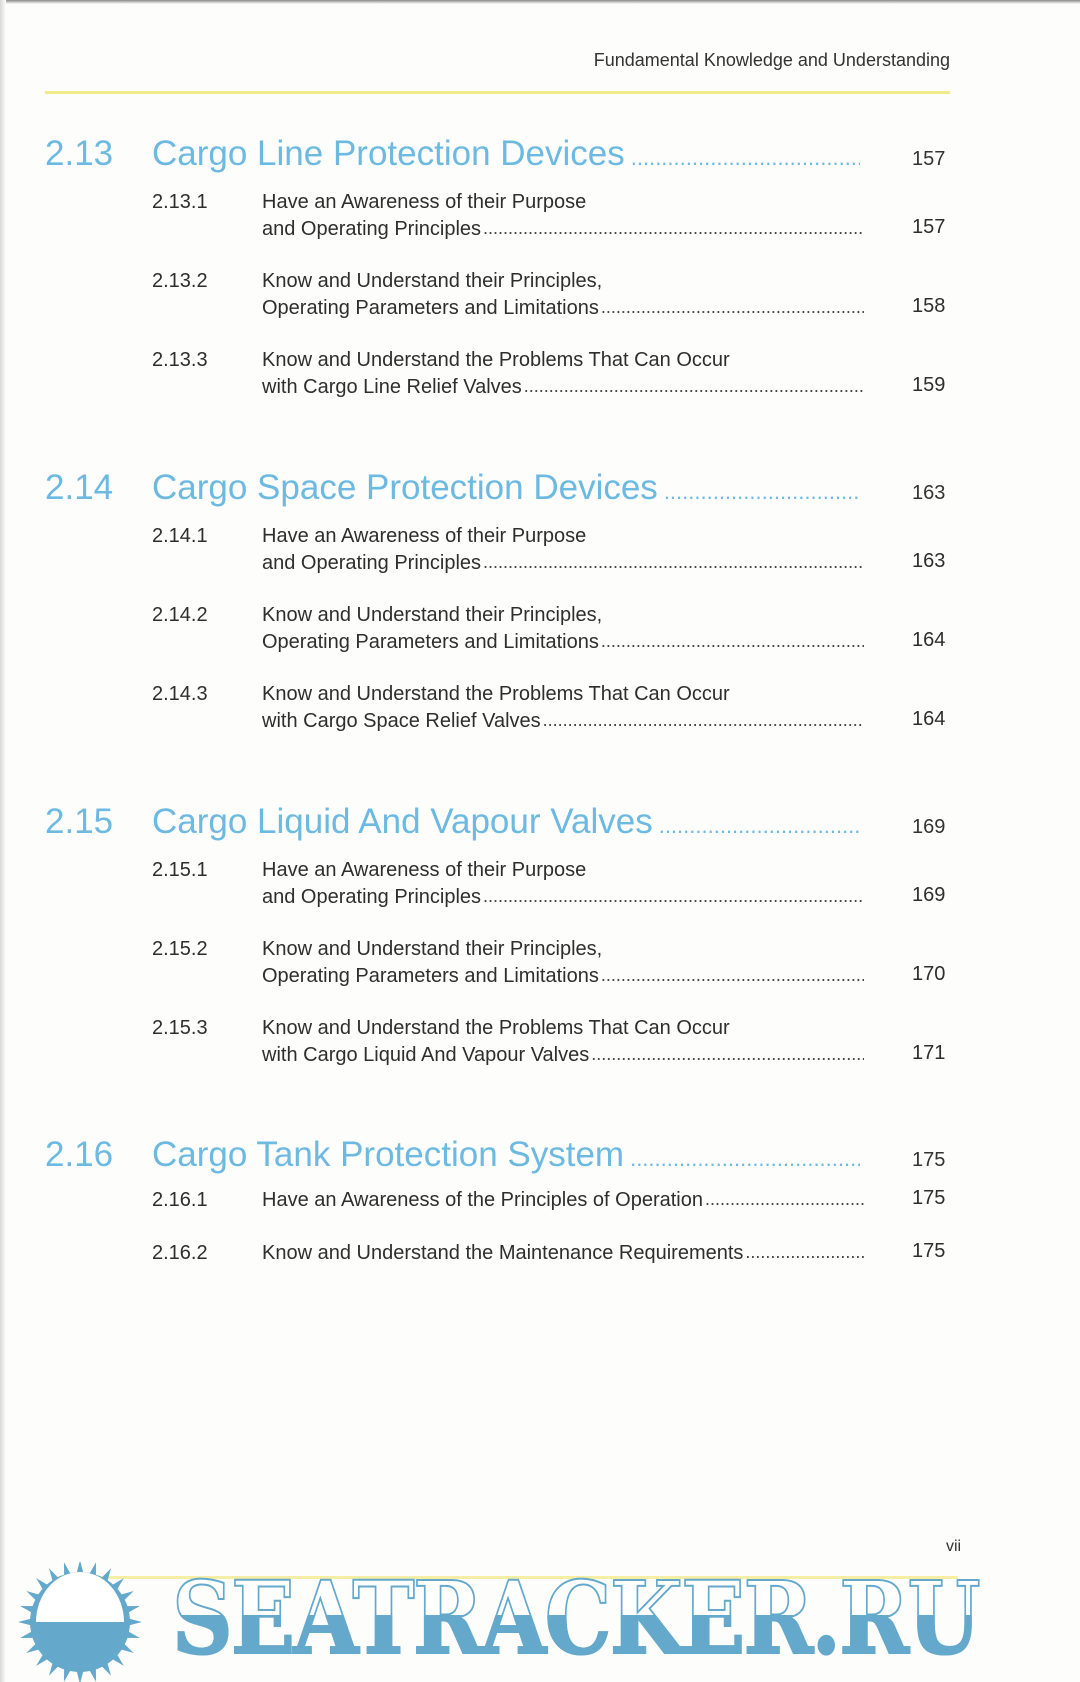 This screenshot has height=1682, width=1080. What do you see at coordinates (180, 202) in the screenshot?
I see `subsection-number: 2.13.1` at bounding box center [180, 202].